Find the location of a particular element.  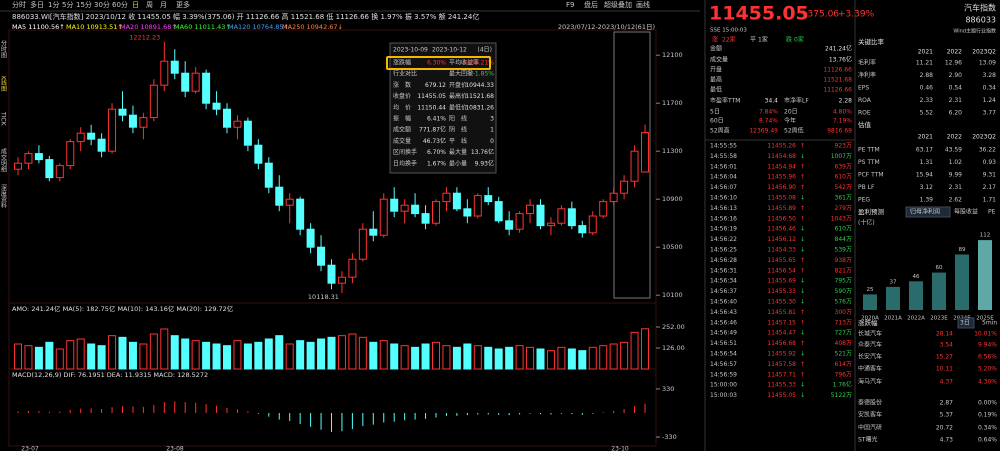

popup-value: 11521.68 is located at coordinates (479, 96).